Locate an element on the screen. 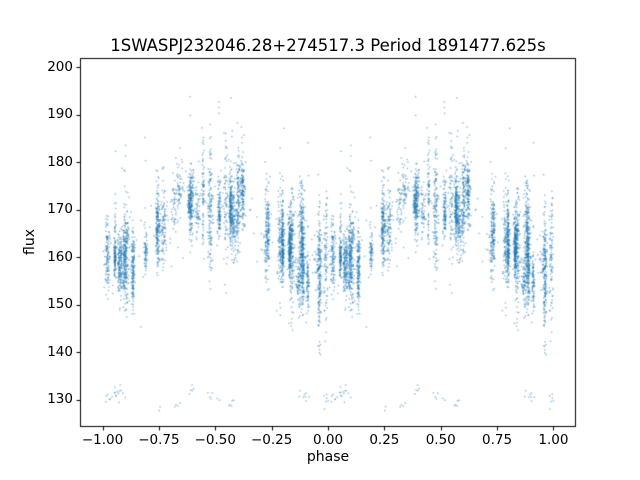  x-tick-label: 0.25 is located at coordinates (384, 440).